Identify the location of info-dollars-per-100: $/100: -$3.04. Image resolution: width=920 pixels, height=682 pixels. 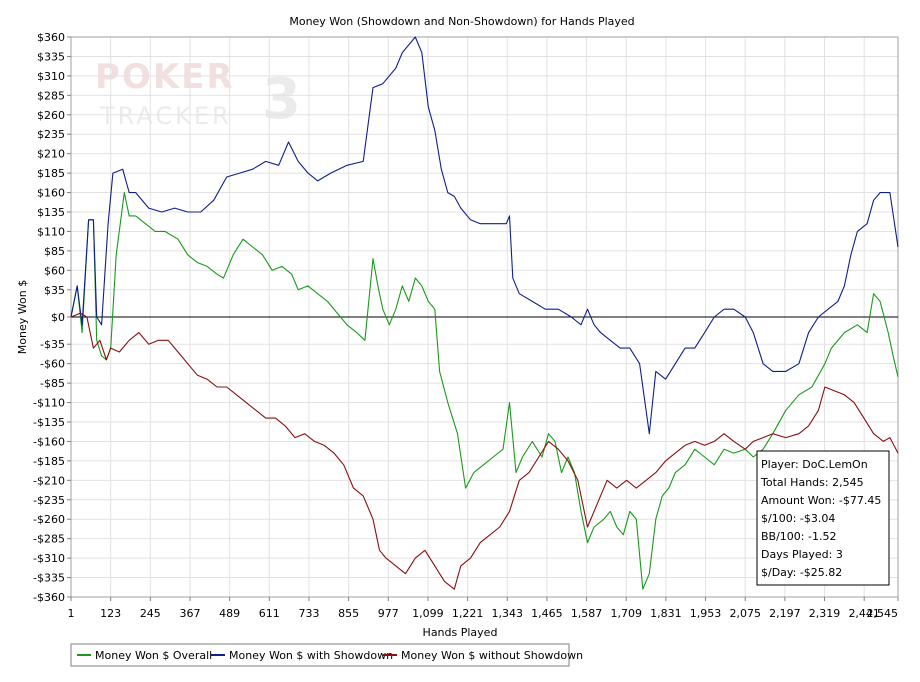
(798, 518).